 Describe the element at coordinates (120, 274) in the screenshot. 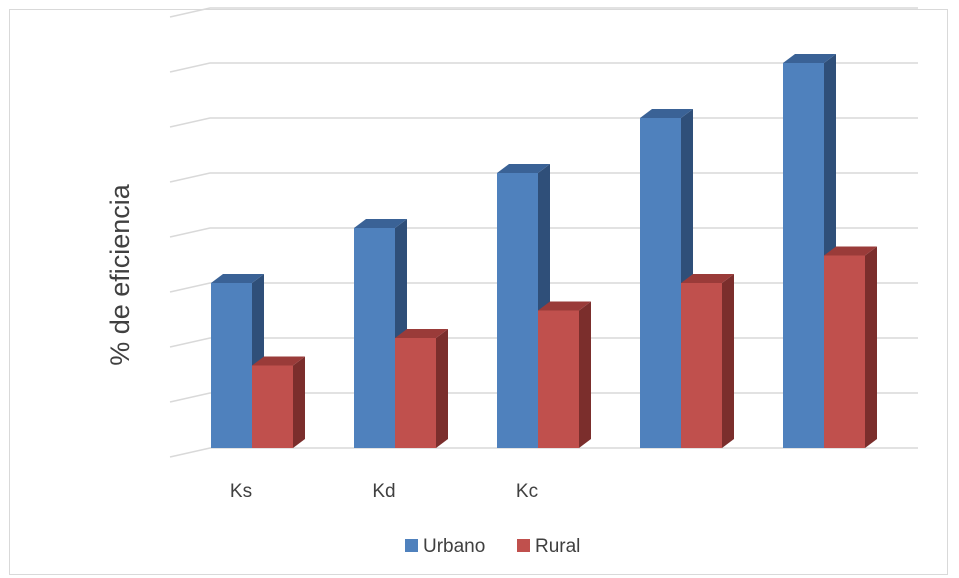

I see `y-axis-label: % de eficiencia` at that location.